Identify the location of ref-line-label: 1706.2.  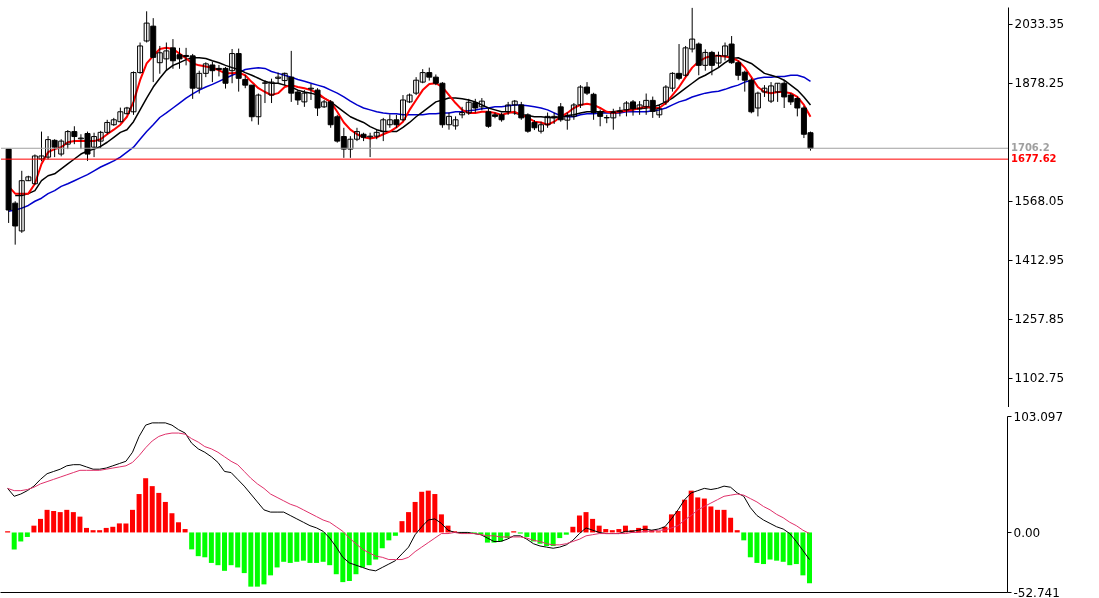
(1030, 148).